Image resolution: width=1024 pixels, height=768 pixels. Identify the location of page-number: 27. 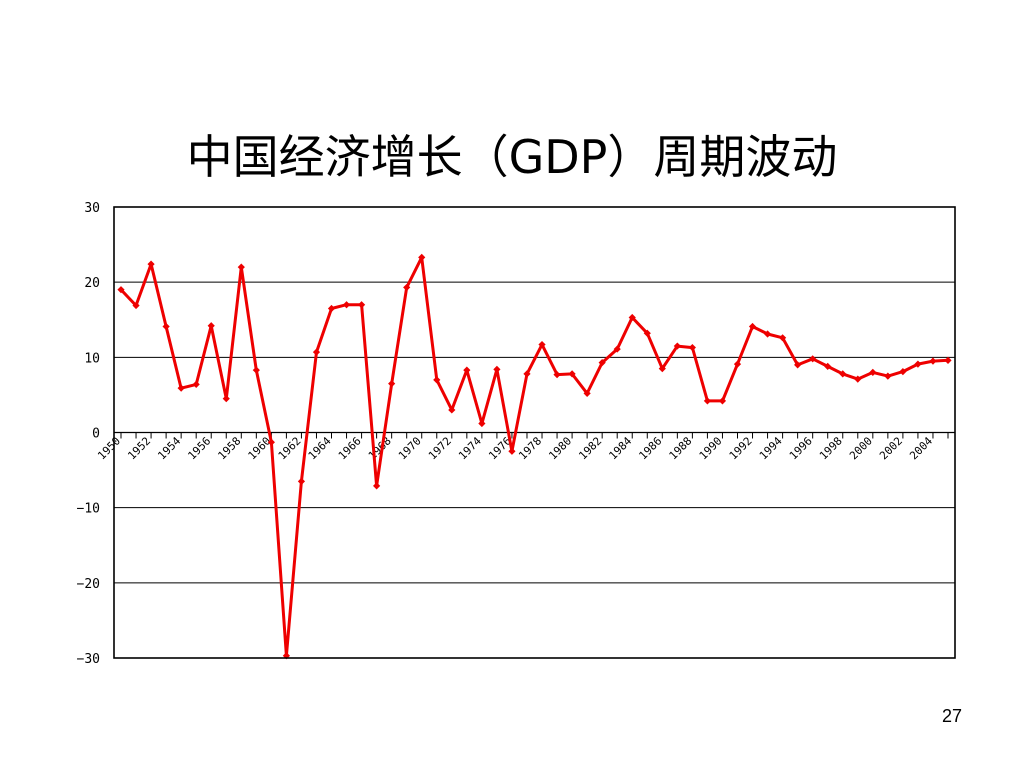
(951, 716).